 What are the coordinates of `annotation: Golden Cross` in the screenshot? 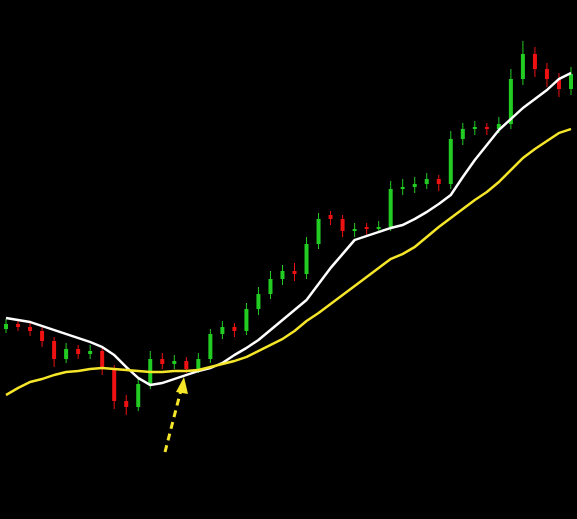 It's located at (165, 470).